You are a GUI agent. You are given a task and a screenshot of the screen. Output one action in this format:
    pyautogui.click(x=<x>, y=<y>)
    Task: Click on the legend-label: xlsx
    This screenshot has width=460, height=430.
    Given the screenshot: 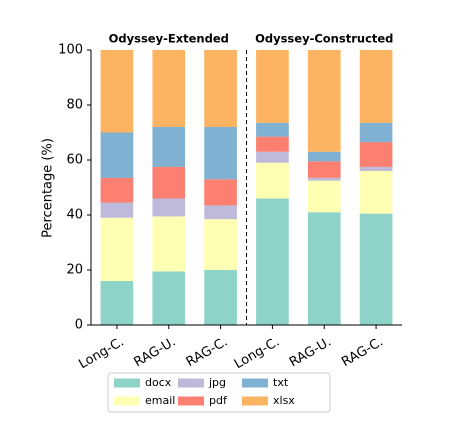 What is the action you would take?
    pyautogui.click(x=284, y=400)
    